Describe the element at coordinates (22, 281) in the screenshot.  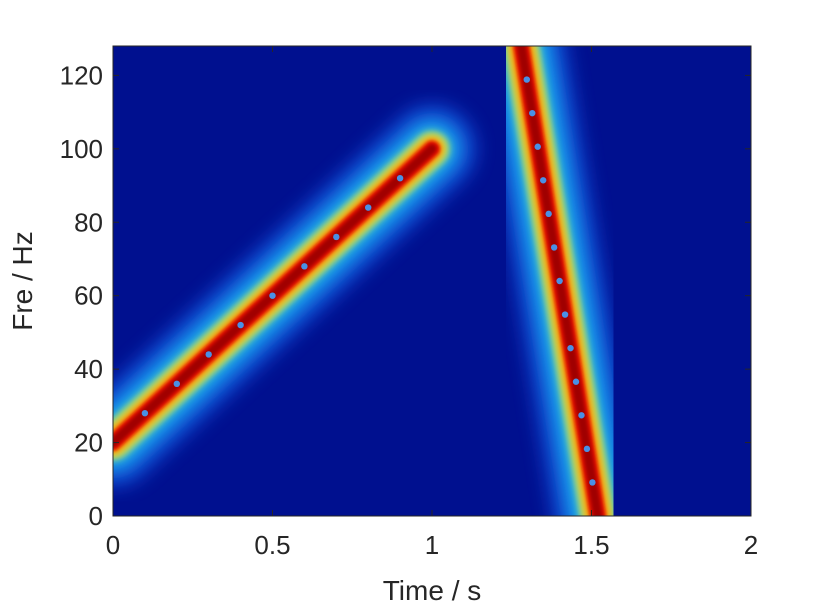
I see `y-axis-label: Fre / Hz` at that location.